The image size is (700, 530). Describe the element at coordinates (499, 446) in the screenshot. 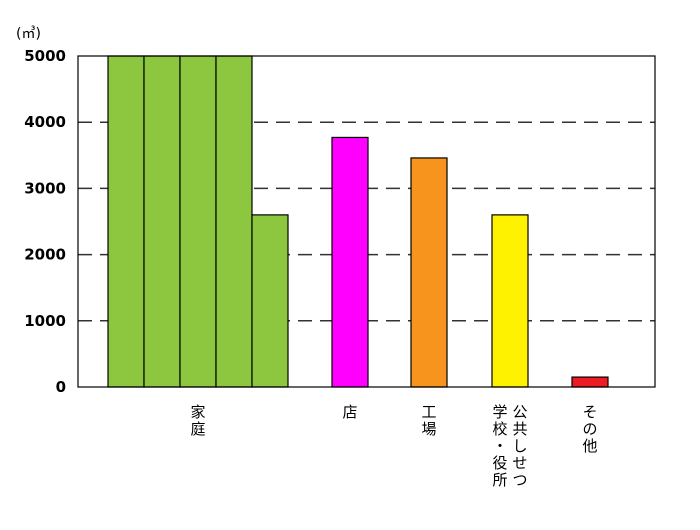

I see `category-label-text: 学校・役所` at that location.